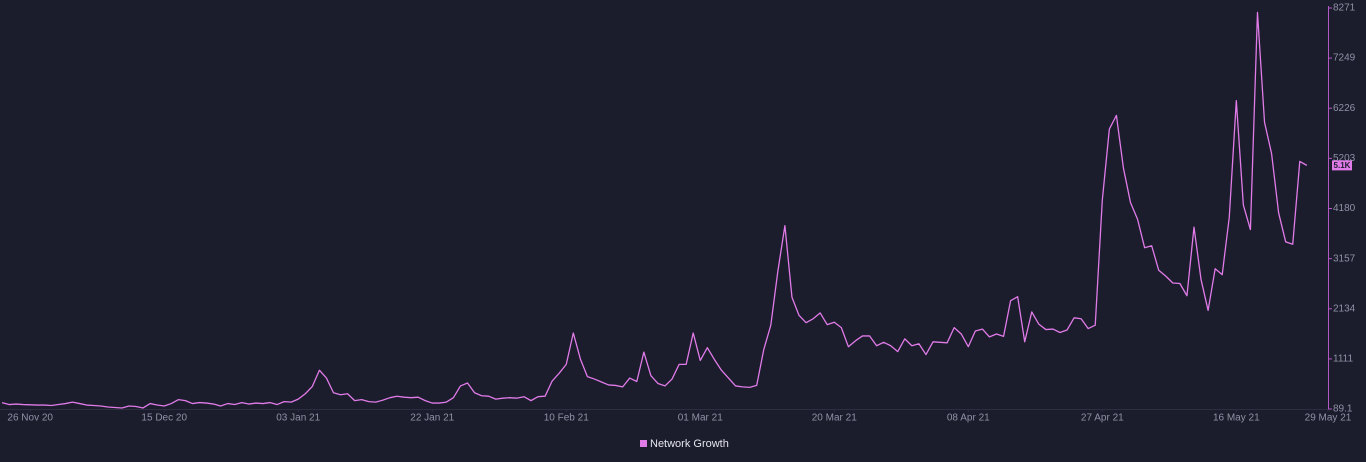  I want to click on x-tick-label: 29 May 21, so click(1328, 418).